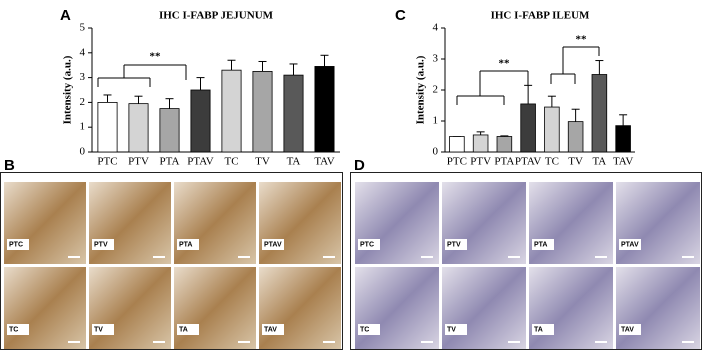  Describe the element at coordinates (540, 16) in the screenshot. I see `chart-title: IHC I-FABP ILEUM` at that location.